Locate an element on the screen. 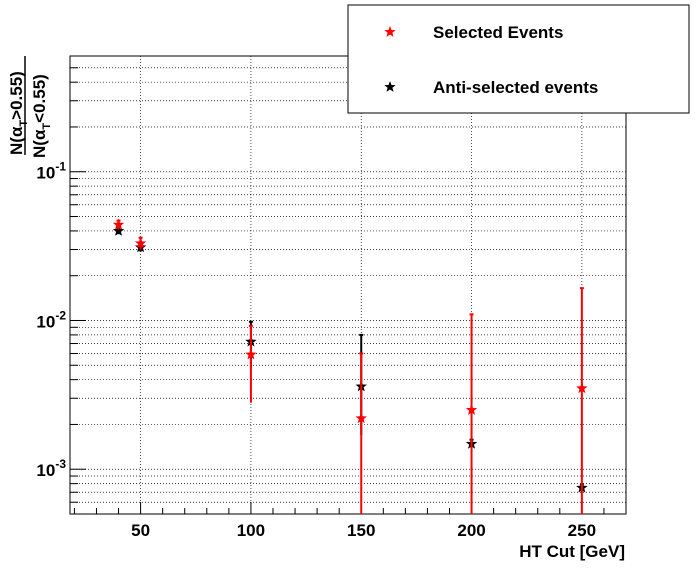 This screenshot has height=572, width=696. legend-box is located at coordinates (518, 59).